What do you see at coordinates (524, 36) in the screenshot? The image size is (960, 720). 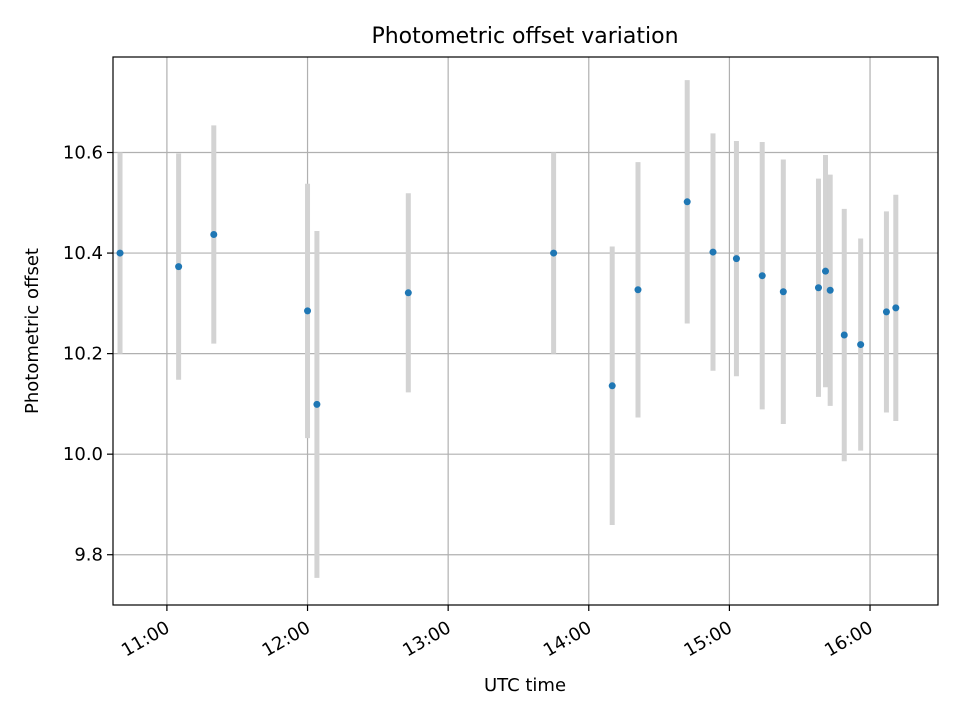 I see `chart-title: Photometric offset variation` at bounding box center [524, 36].